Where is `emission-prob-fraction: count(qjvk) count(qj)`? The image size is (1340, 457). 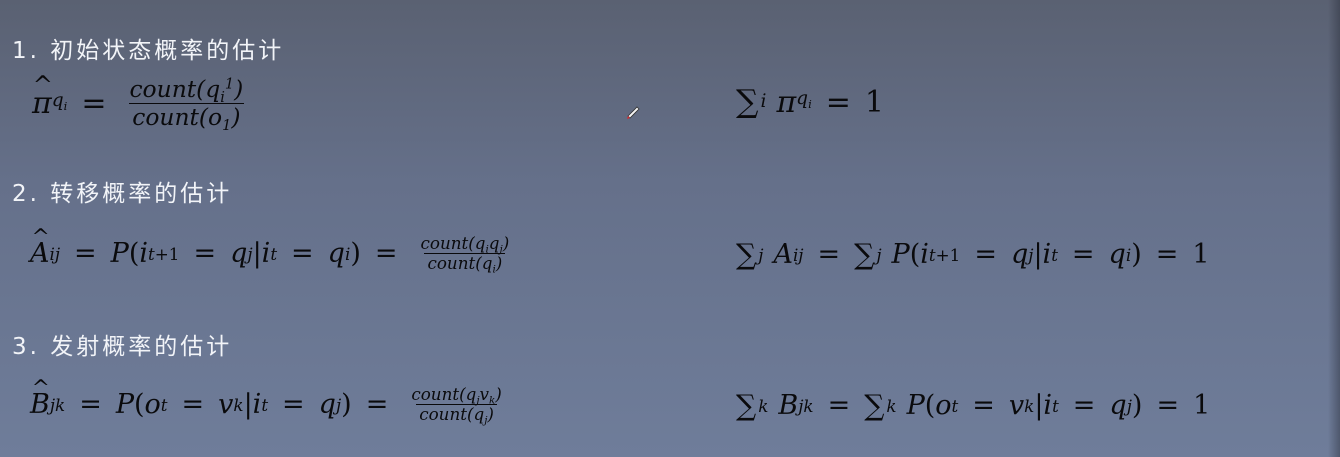
emission-prob-fraction: count(qjvk) count(qj) is located at coordinates (456, 405).